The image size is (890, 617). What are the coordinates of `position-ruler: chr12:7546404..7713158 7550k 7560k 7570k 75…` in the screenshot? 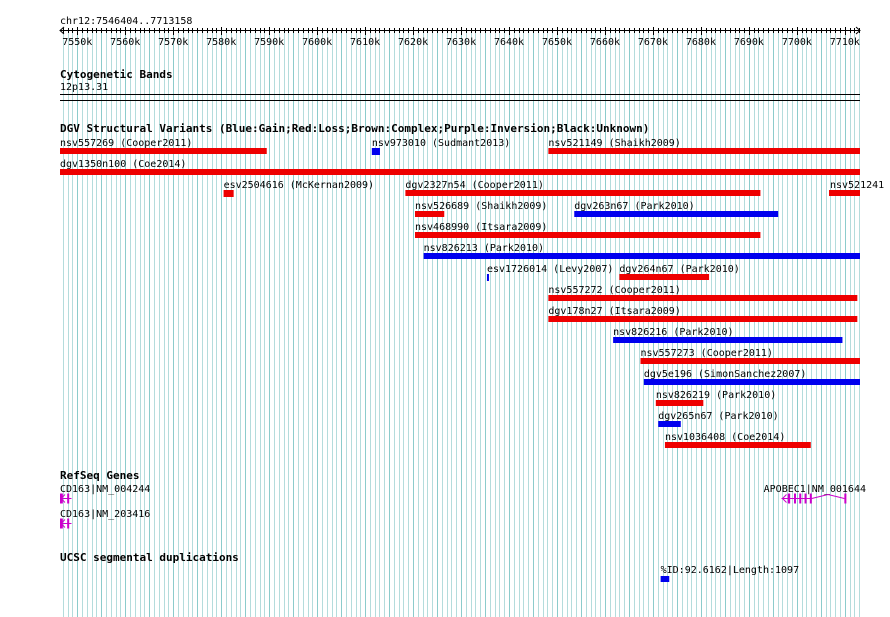 It's located at (460, 32).